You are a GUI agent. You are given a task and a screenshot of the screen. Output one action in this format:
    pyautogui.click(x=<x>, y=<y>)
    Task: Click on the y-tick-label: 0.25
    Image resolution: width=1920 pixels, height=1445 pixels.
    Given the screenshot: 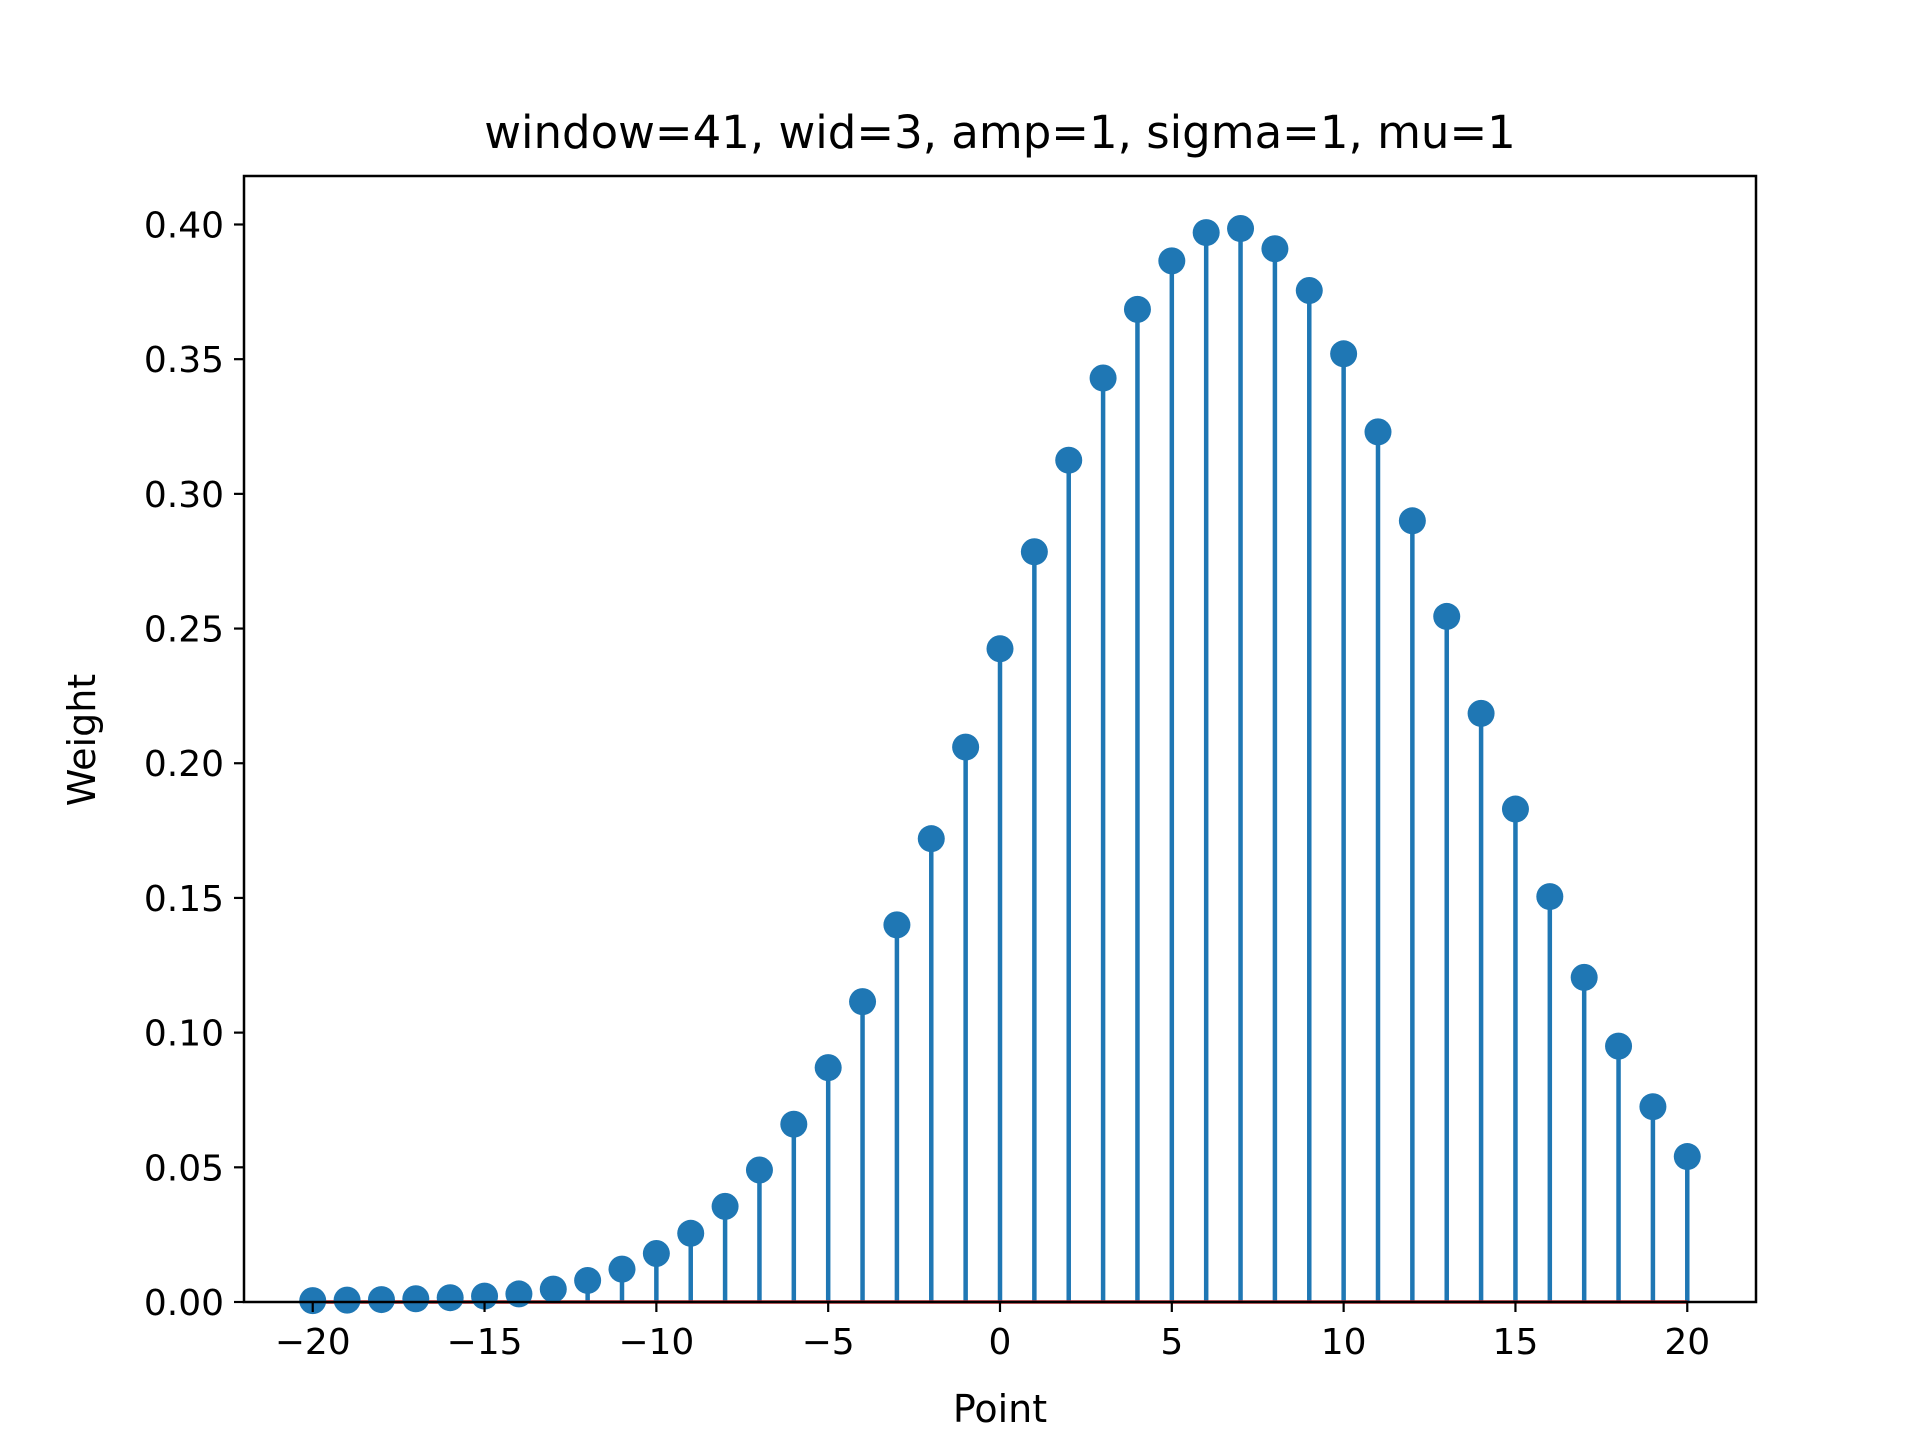 What is the action you would take?
    pyautogui.click(x=184, y=630)
    